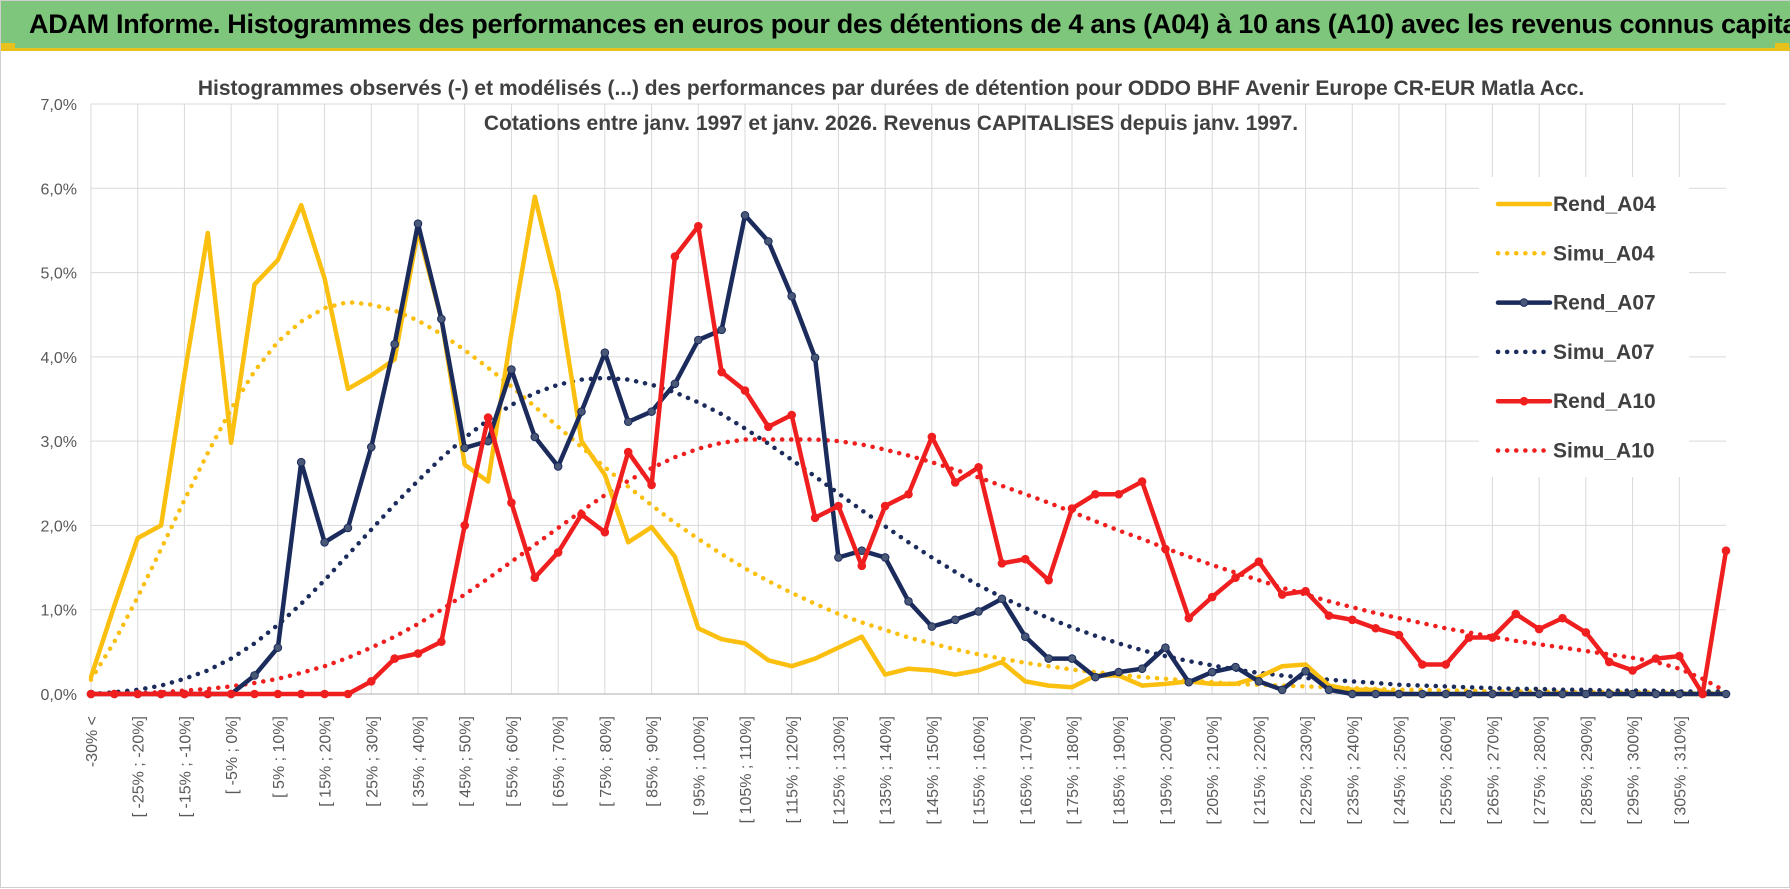  Describe the element at coordinates (232, 755) in the screenshot. I see `x-tick-label: [ -5% ; 0%]` at that location.